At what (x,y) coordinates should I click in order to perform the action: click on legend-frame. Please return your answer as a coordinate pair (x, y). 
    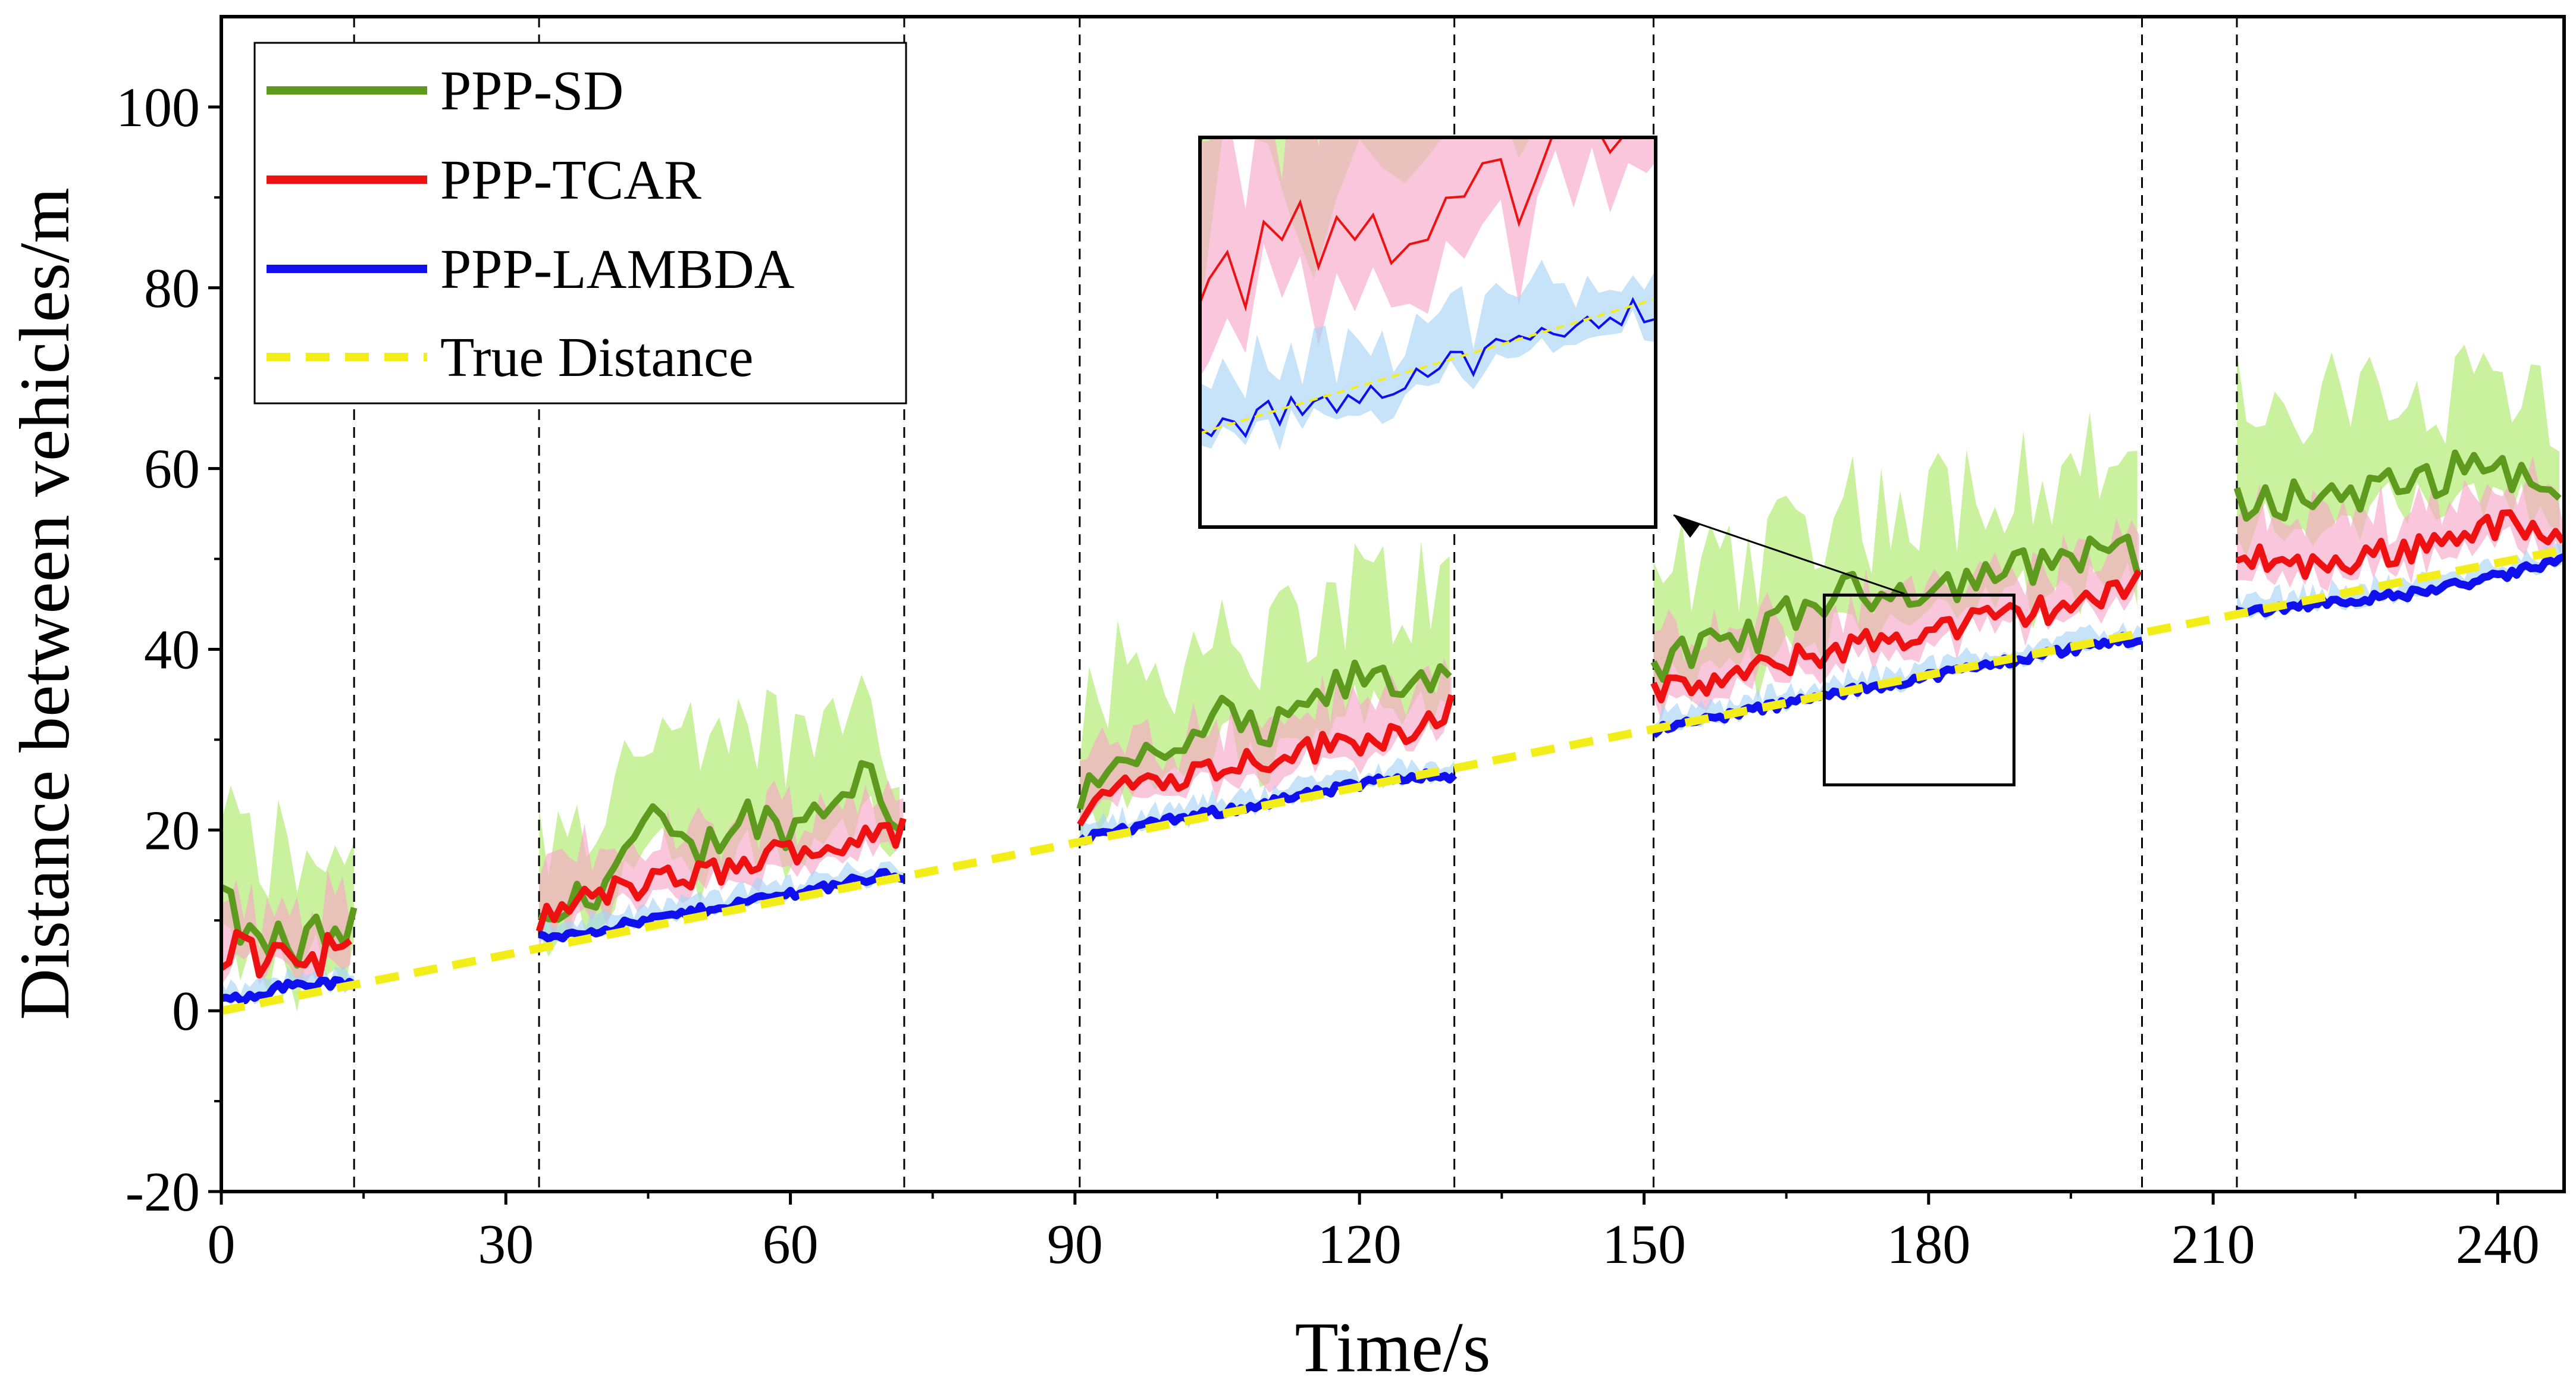
    Looking at the image, I should click on (580, 223).